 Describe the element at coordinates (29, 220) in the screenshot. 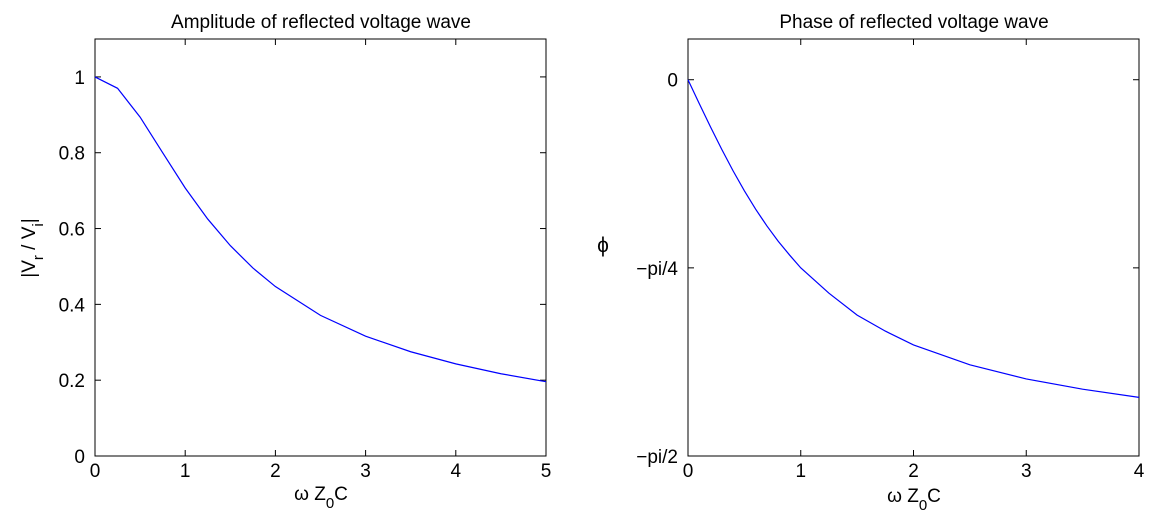

I see `amplitude-ylabel-end: |` at that location.